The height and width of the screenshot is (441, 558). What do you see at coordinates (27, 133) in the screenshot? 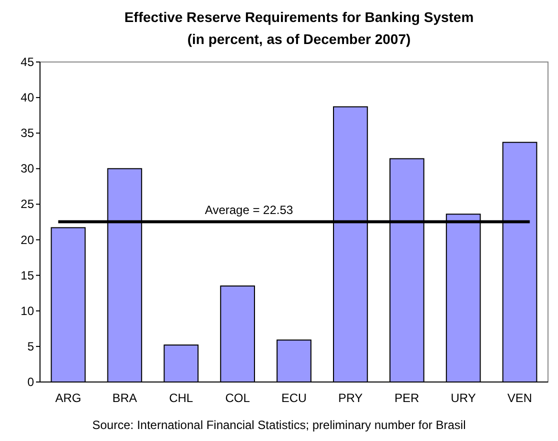
I see `y-tick-label: 35` at bounding box center [27, 133].